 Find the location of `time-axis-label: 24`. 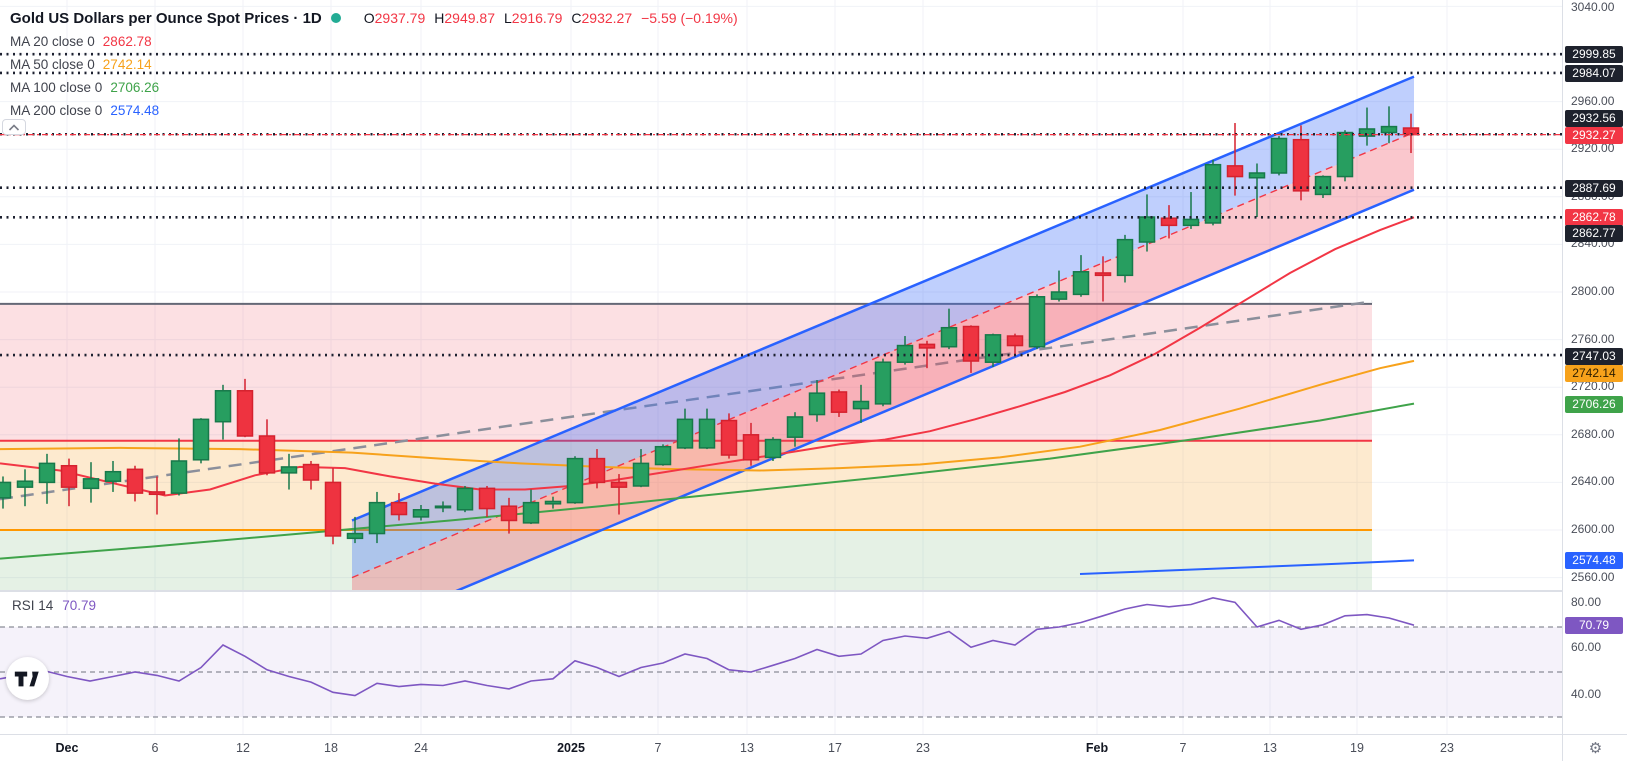

time-axis-label: 24 is located at coordinates (421, 748).